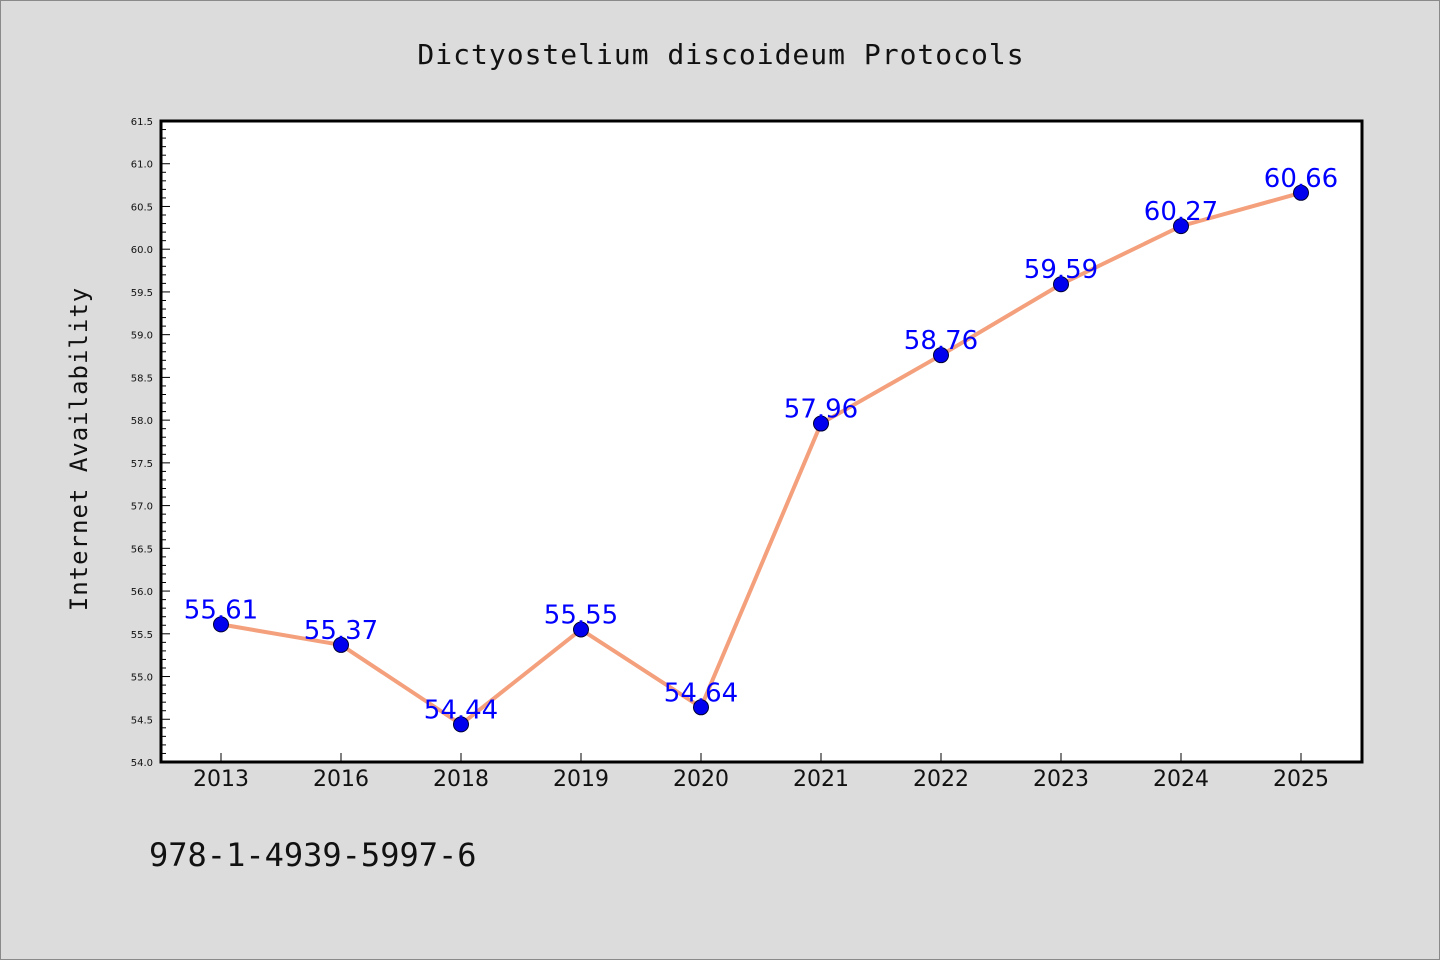  What do you see at coordinates (313, 855) in the screenshot?
I see `isbn-annotation: 978-1-4939-5997-6` at bounding box center [313, 855].